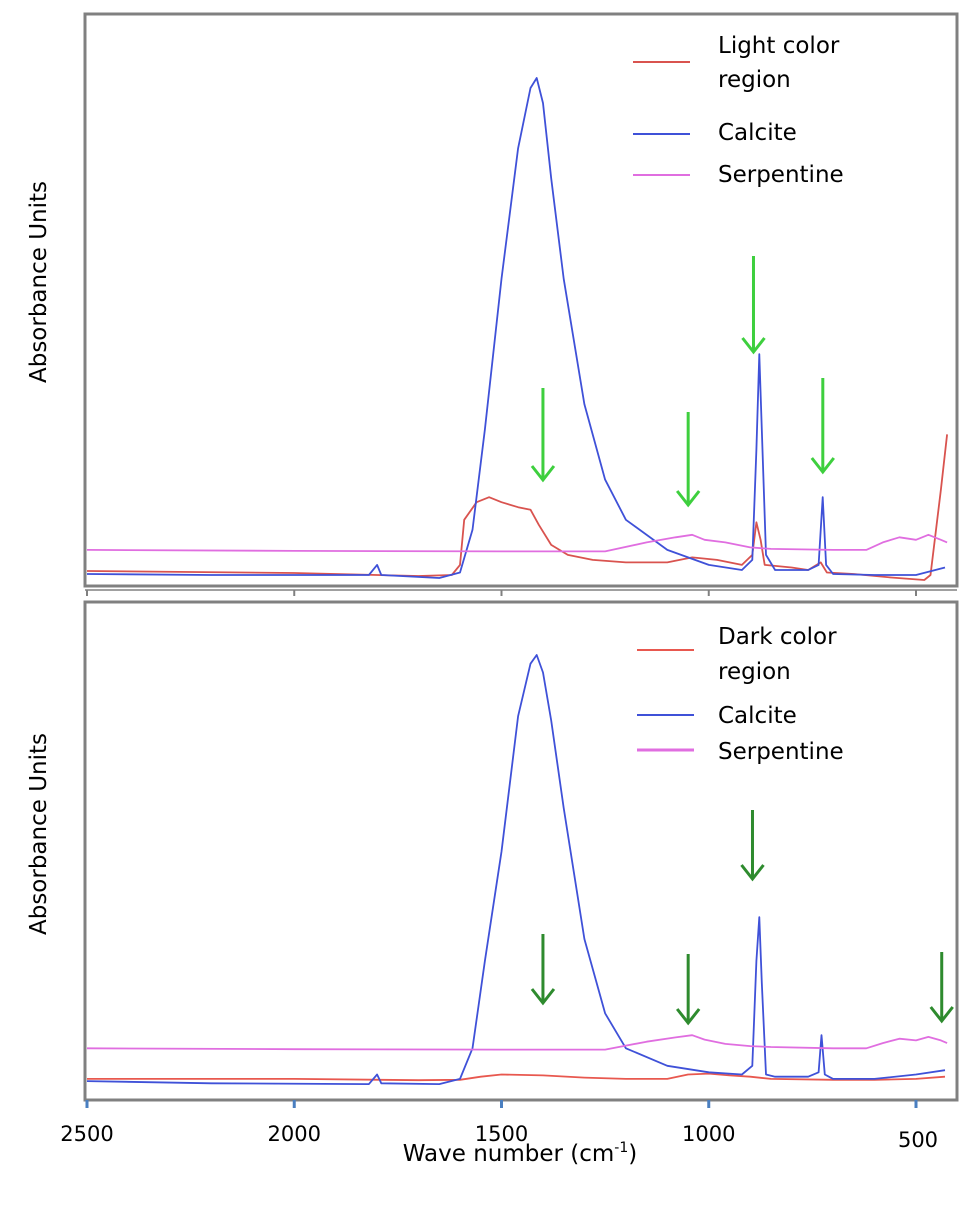  I want to click on legend-label-dark-color-region-line2: region, so click(754, 672).